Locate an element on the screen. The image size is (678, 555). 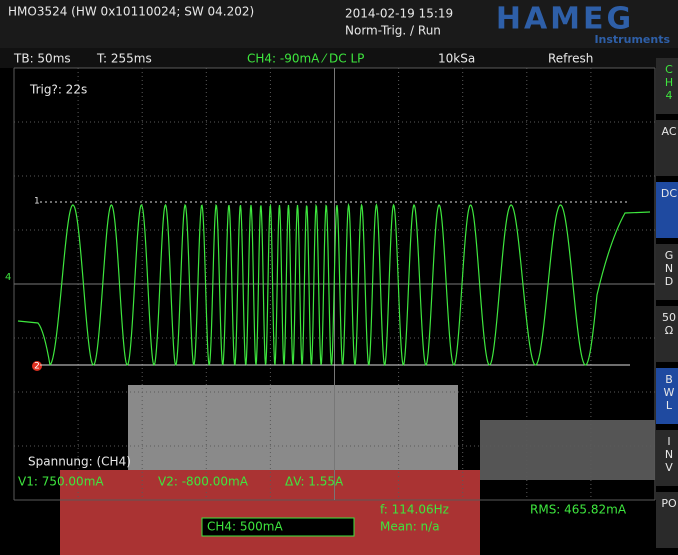
marker-4: 4 is located at coordinates (8, 277).